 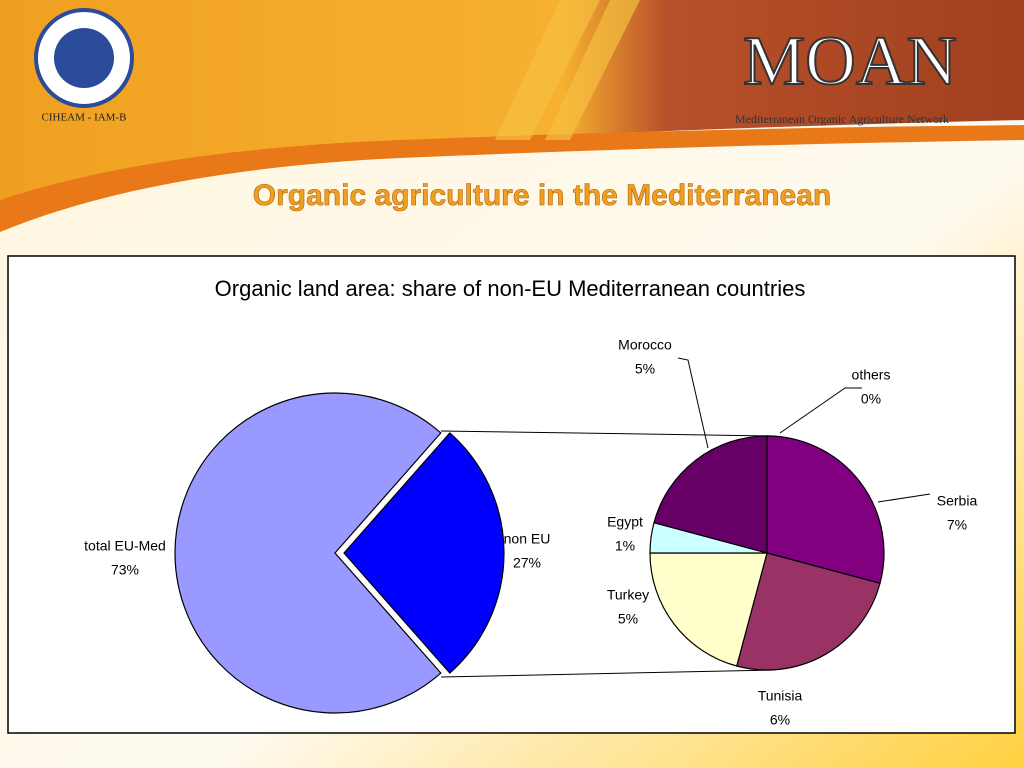 I want to click on slice-value: 27%, so click(x=527, y=563).